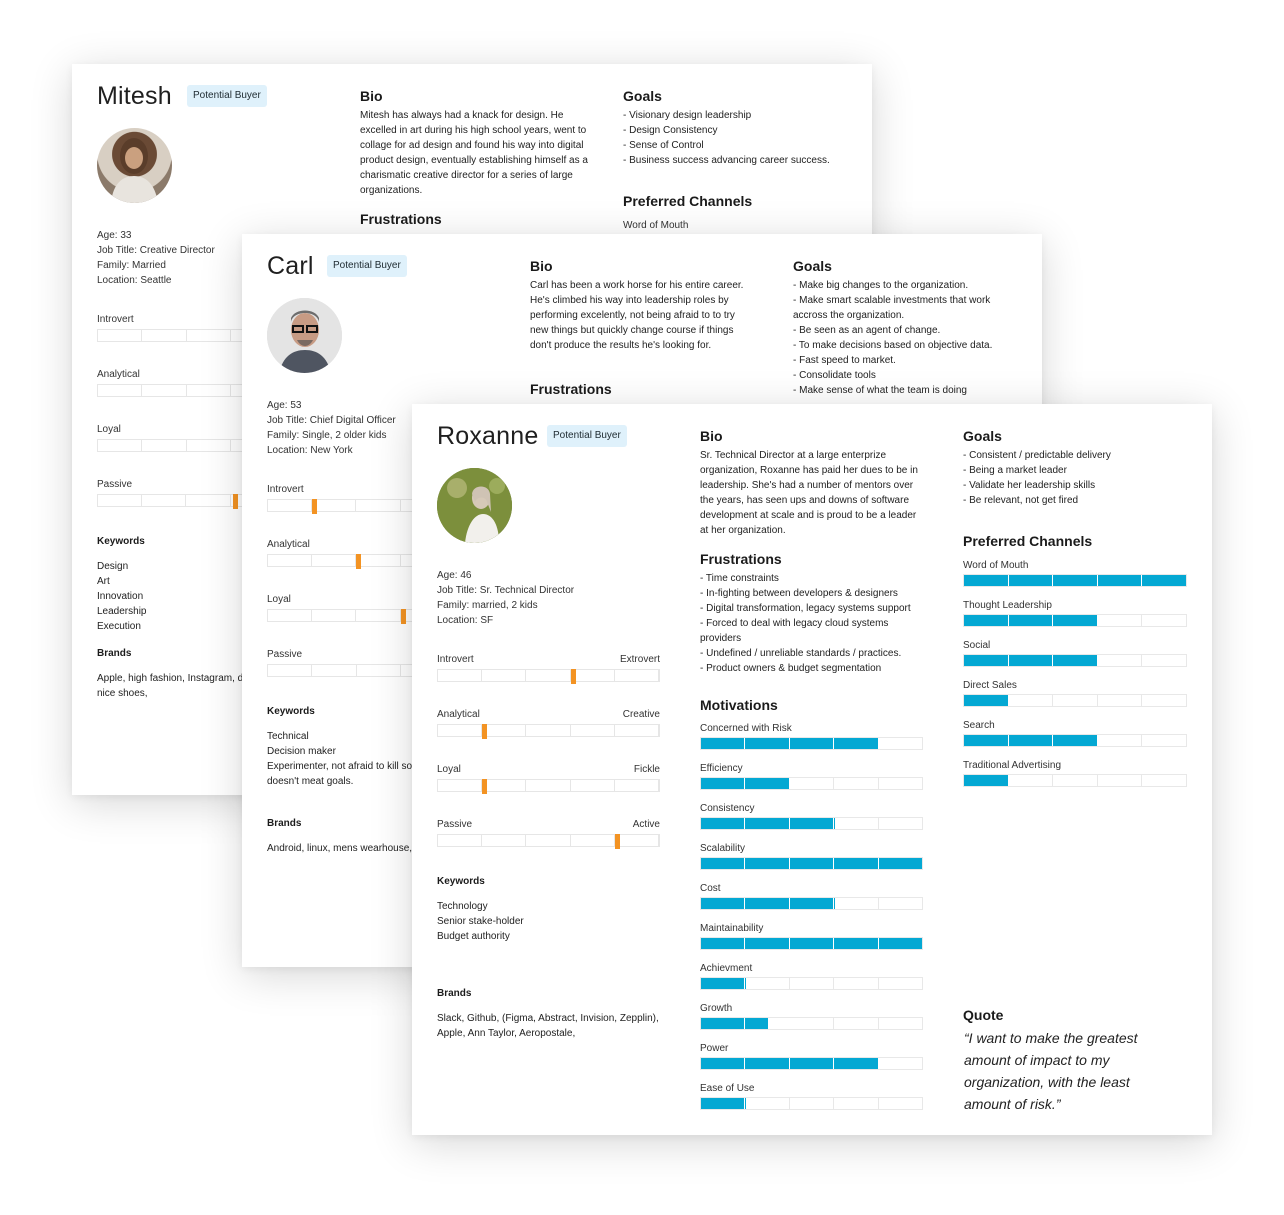 The width and height of the screenshot is (1284, 1215). Describe the element at coordinates (726, 968) in the screenshot. I see `motivation-label: Achievment` at that location.